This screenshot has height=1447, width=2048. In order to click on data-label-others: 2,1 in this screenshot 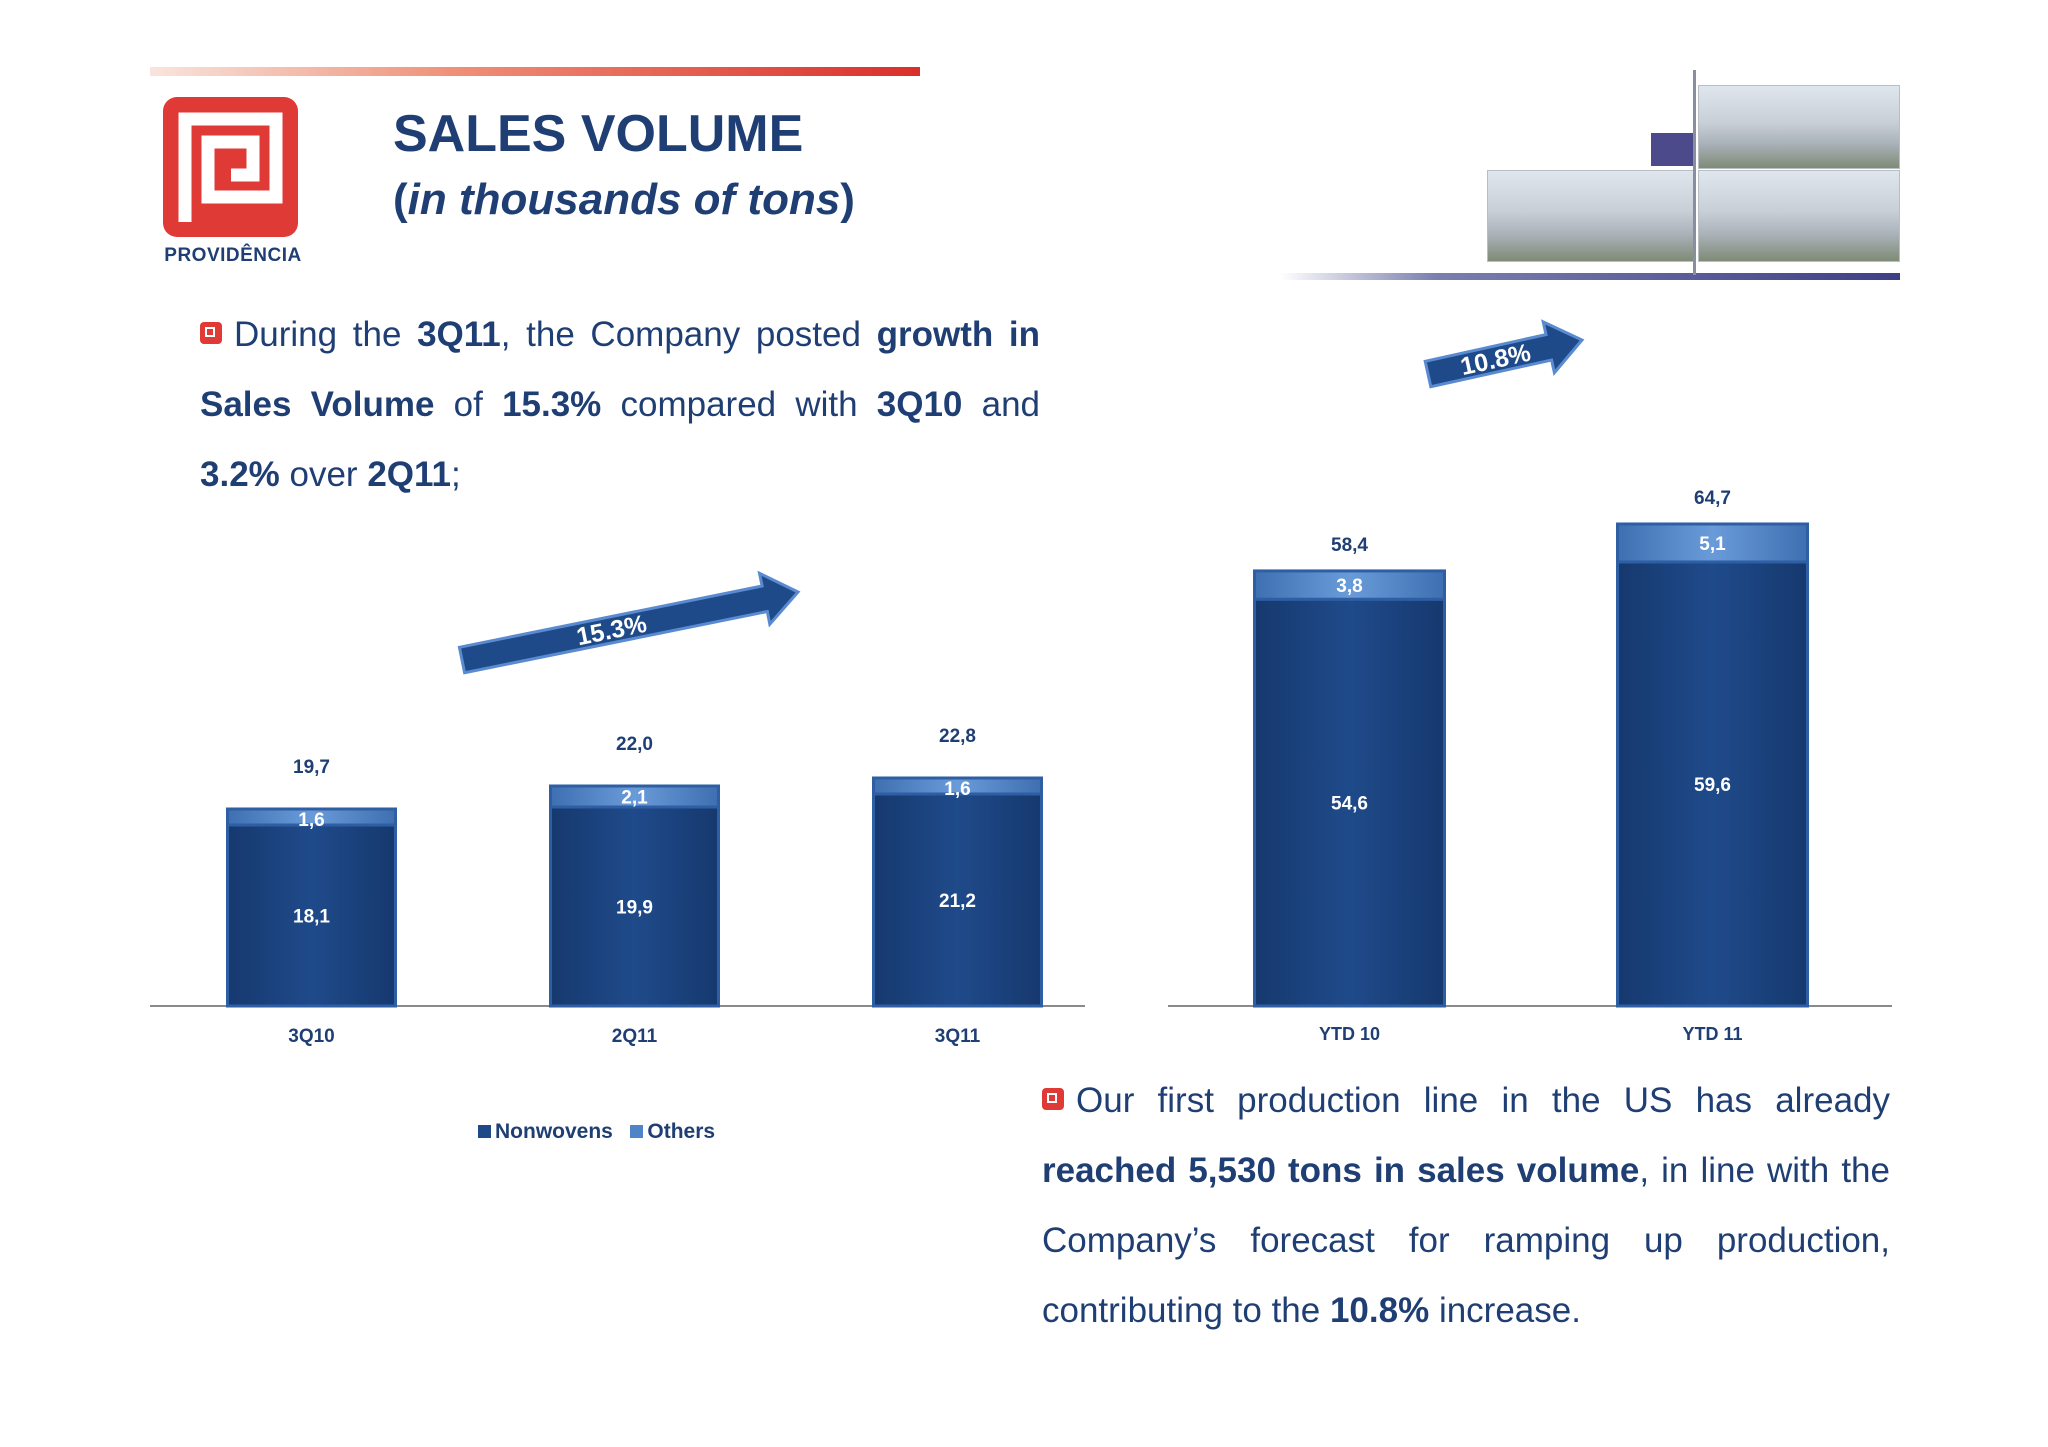, I will do `click(634, 798)`.